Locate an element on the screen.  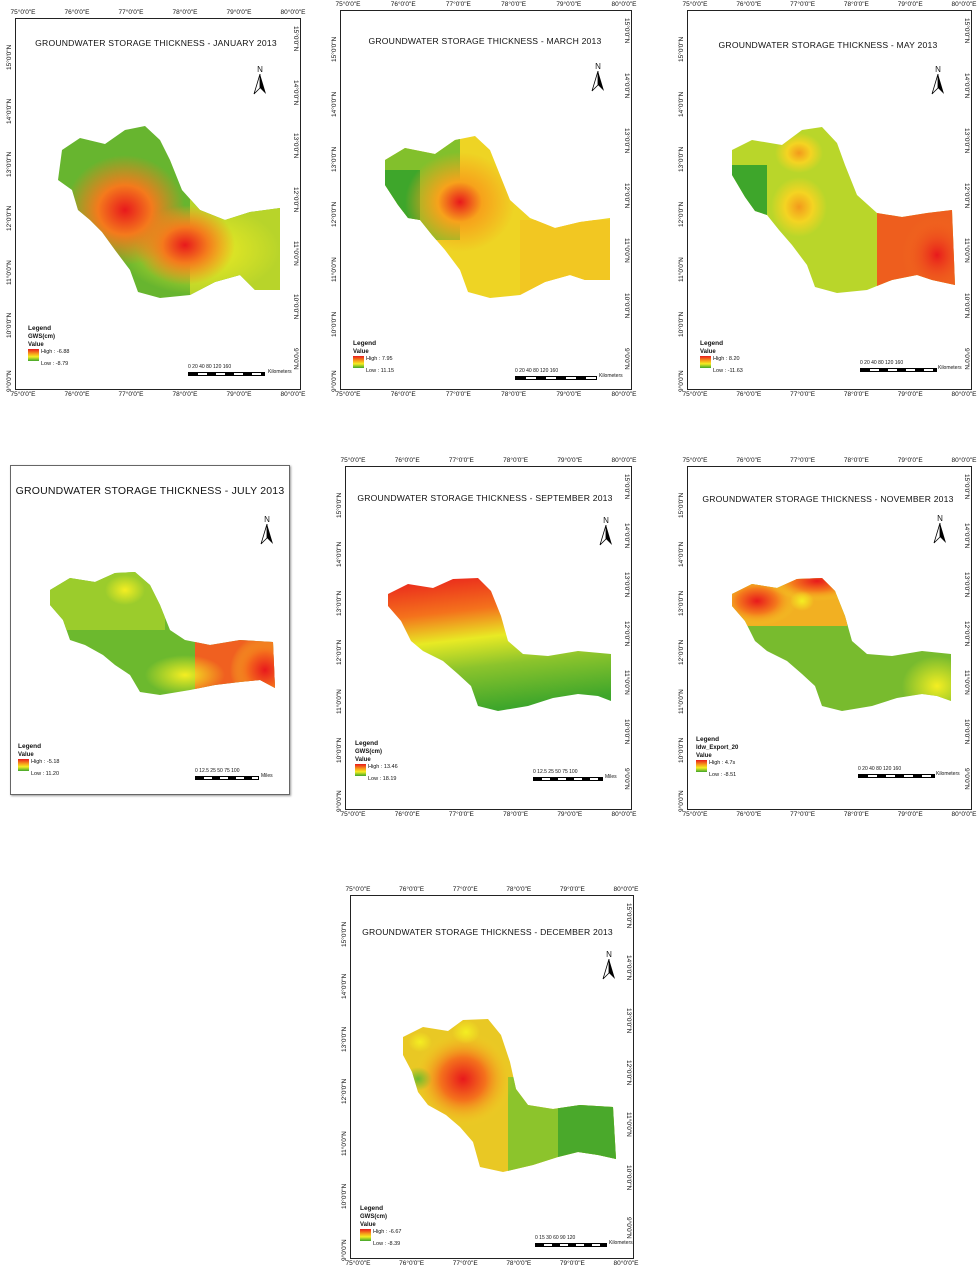
gws-map-december is located at coordinates (509, 1095).